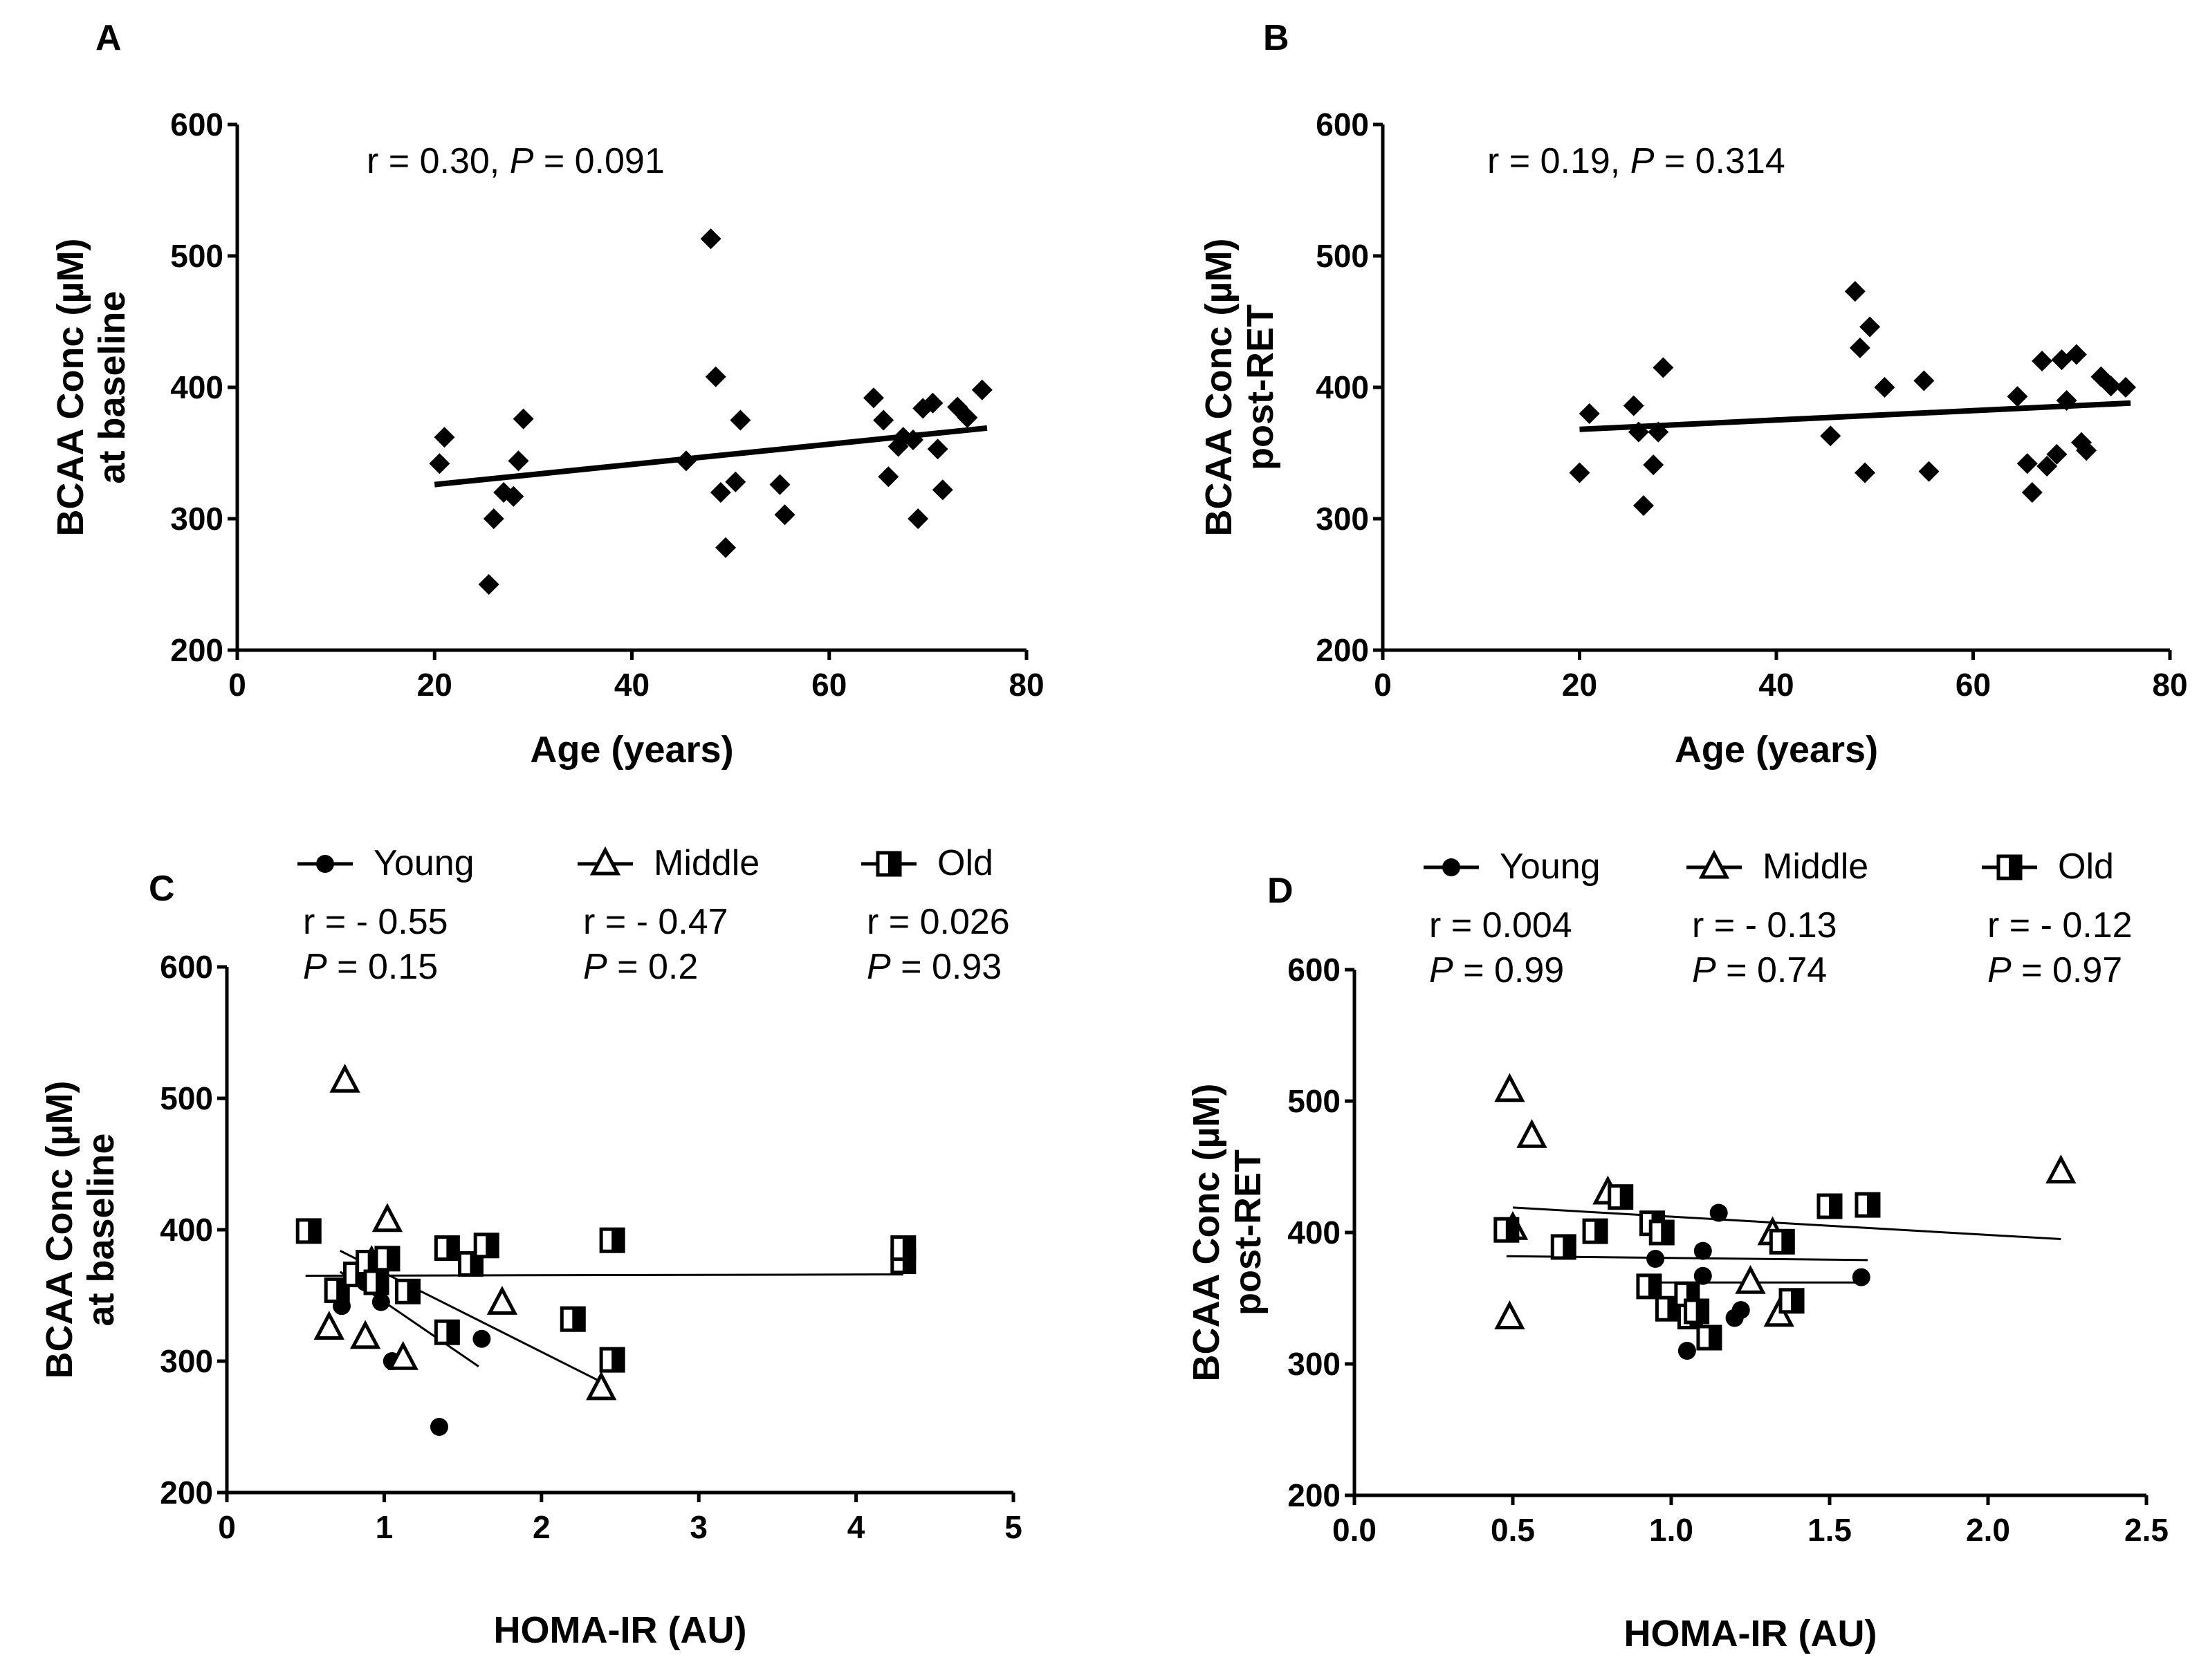  I want to click on x-tick-label: 4, so click(856, 1527).